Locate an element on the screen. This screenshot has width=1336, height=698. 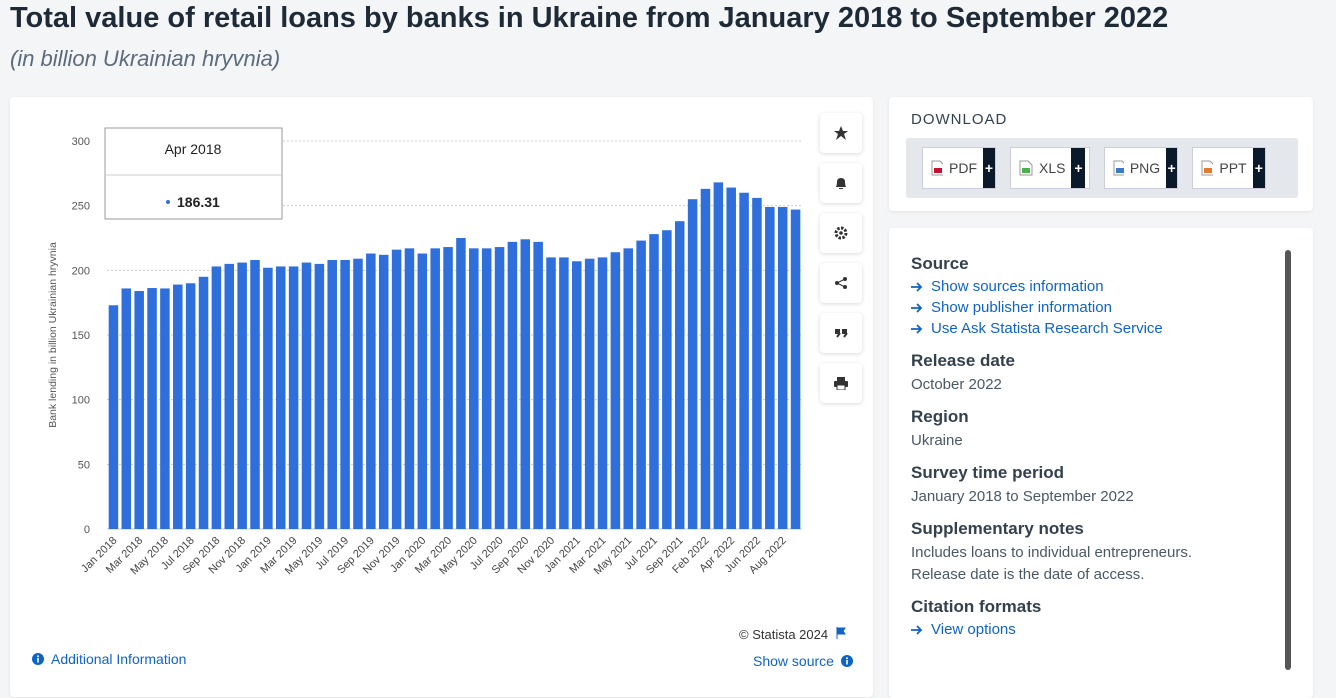
link: Use Ask Statista Research Service is located at coordinates (1096, 328).